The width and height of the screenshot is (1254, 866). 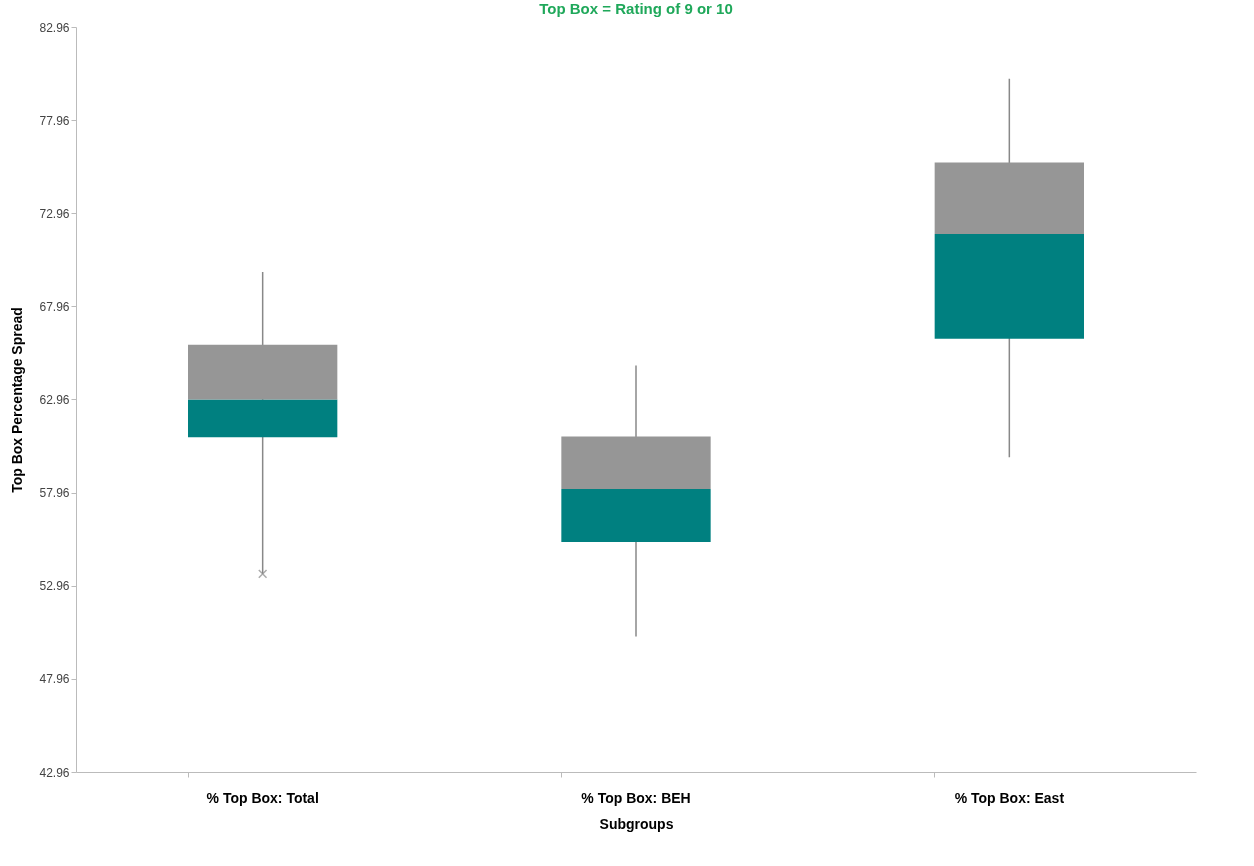 I want to click on x-tick-label: % Top Box: BEH, so click(x=636, y=797).